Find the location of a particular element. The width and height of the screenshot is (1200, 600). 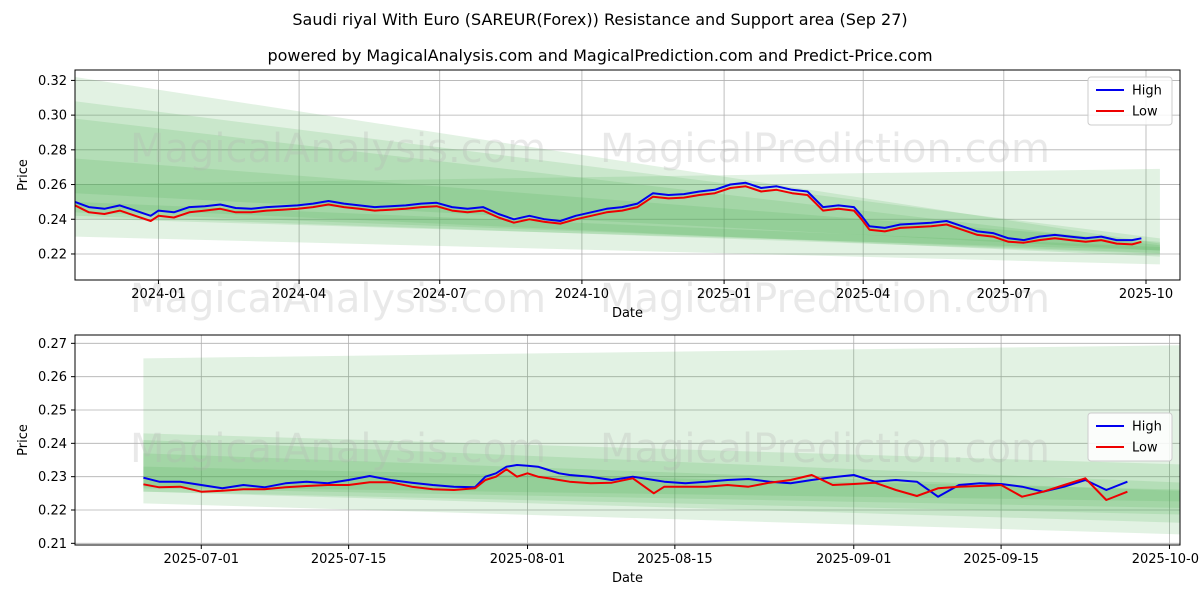

x-tick-label: 2025-10-01 is located at coordinates (1166, 559).